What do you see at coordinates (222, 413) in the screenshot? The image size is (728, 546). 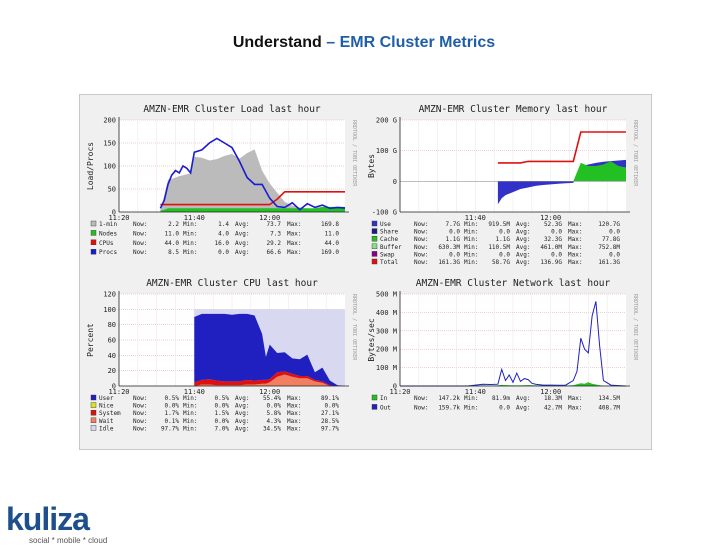 I see `legend-min-value: 1.5%` at bounding box center [222, 413].